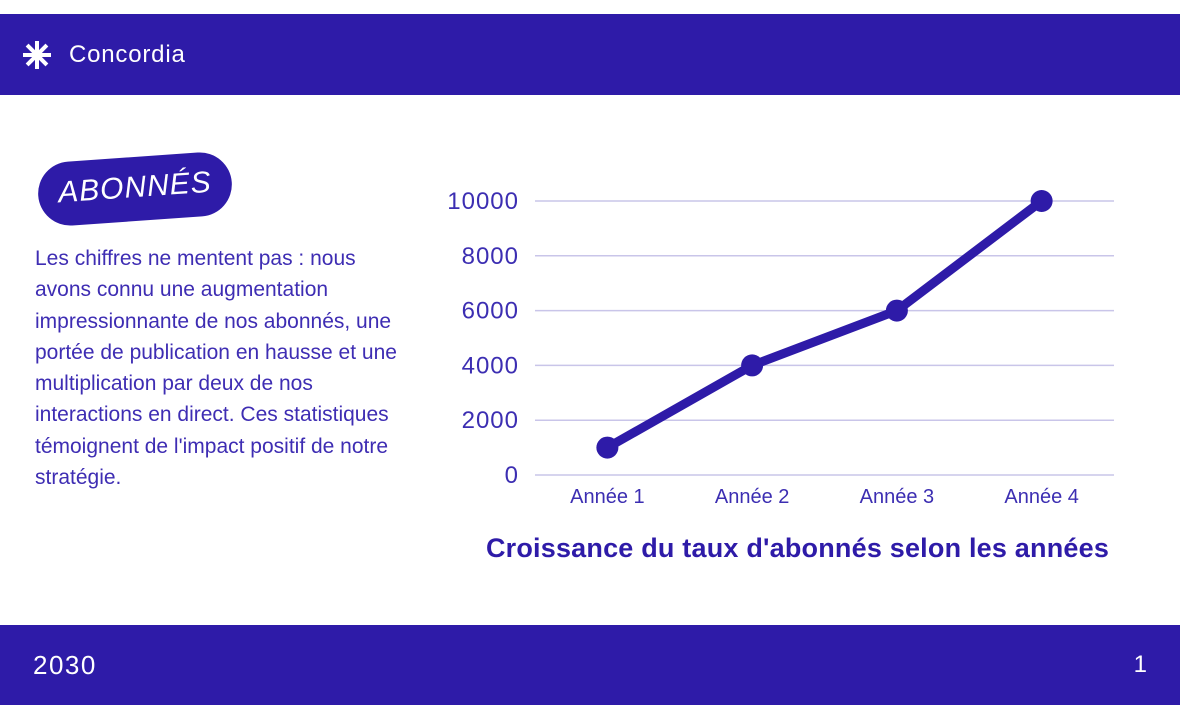 The width and height of the screenshot is (1180, 720). I want to click on y-axis-tick-label: 6000, so click(490, 311).